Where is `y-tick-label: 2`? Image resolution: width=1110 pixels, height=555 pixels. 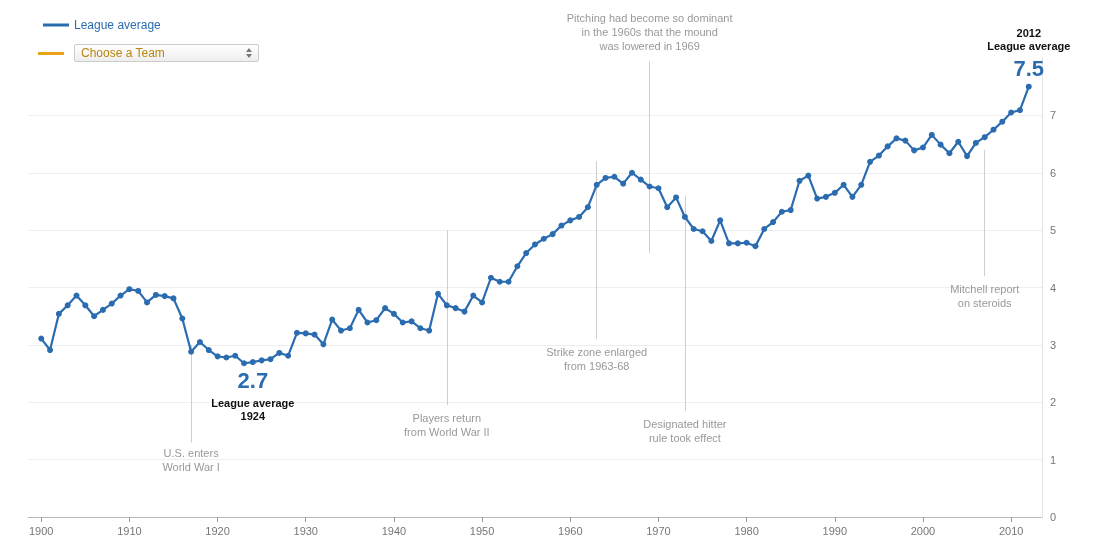
y-tick-label: 2 is located at coordinates (1053, 402).